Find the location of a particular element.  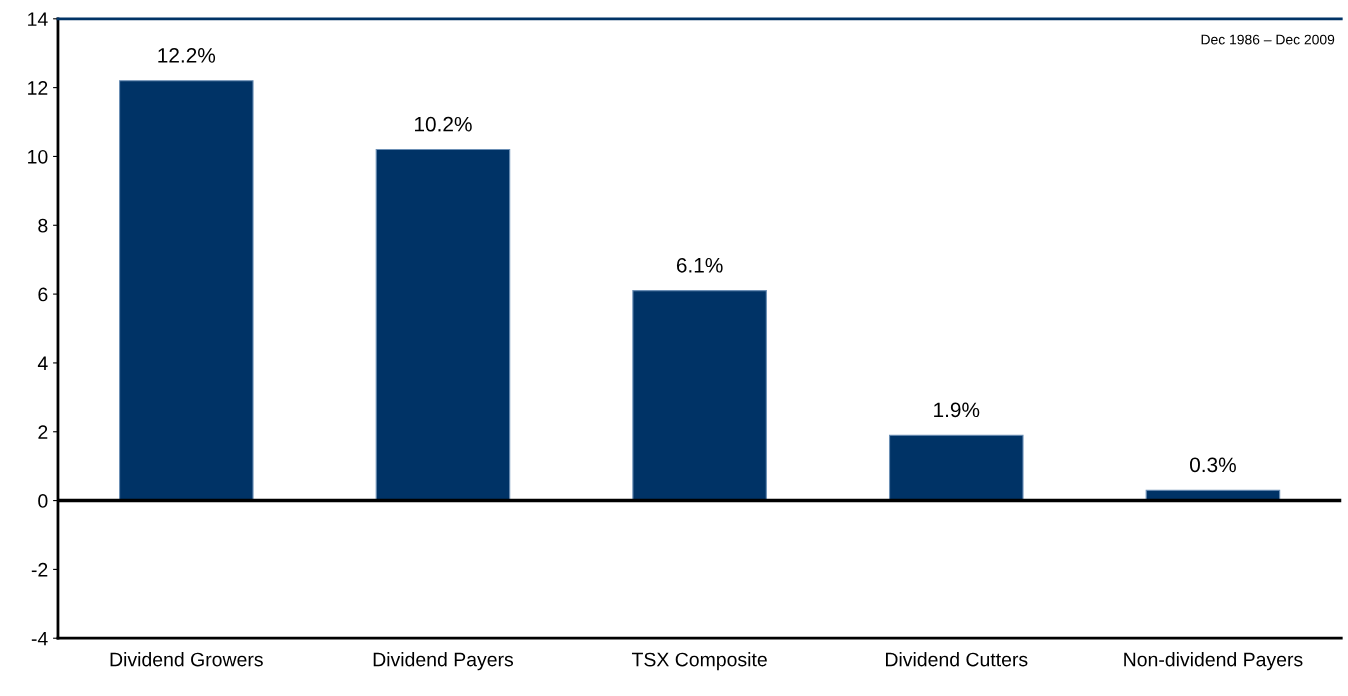

y-tick-label: -4 is located at coordinates (39, 638).